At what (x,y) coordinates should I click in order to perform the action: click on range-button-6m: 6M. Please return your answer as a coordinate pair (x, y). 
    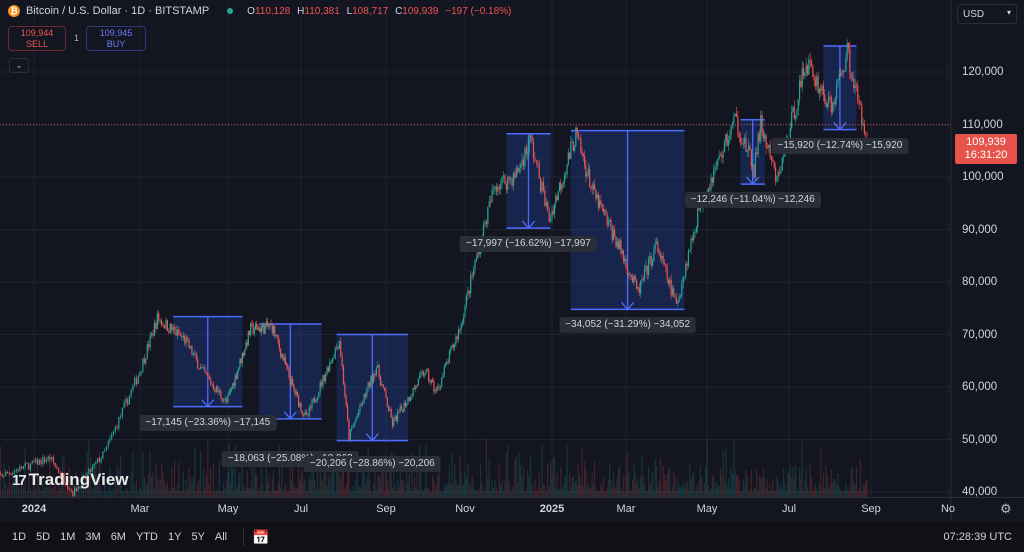
    Looking at the image, I should click on (118, 537).